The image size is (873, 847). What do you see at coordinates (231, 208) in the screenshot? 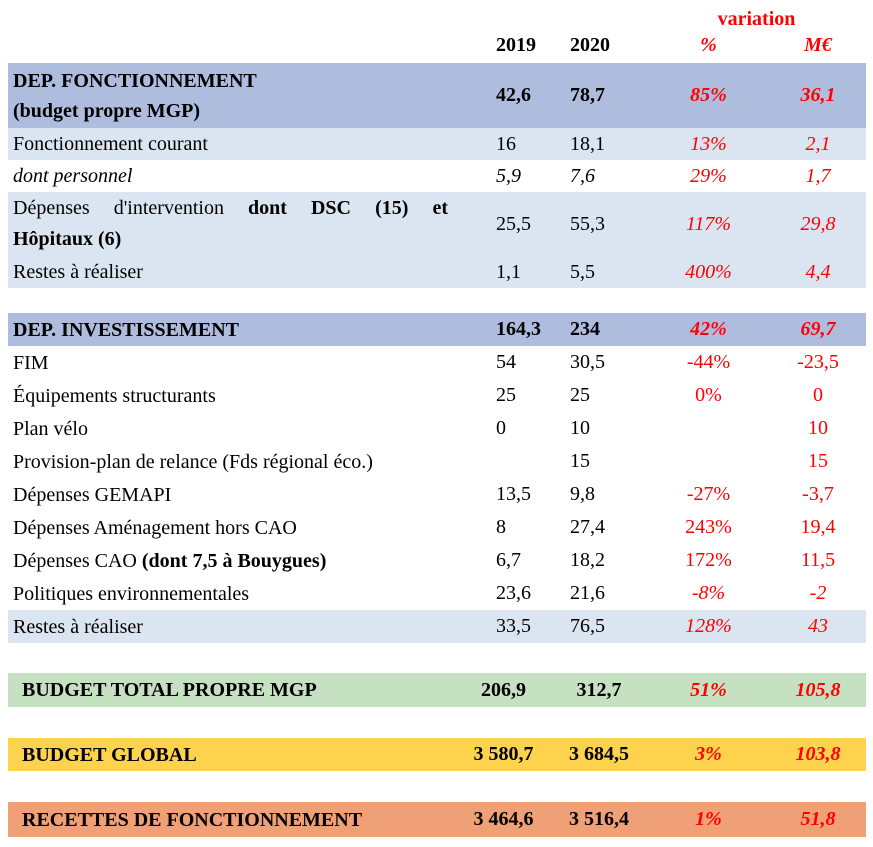
I see `row-label-line1: Dépenses d'intervention dont DSC (15) et` at bounding box center [231, 208].